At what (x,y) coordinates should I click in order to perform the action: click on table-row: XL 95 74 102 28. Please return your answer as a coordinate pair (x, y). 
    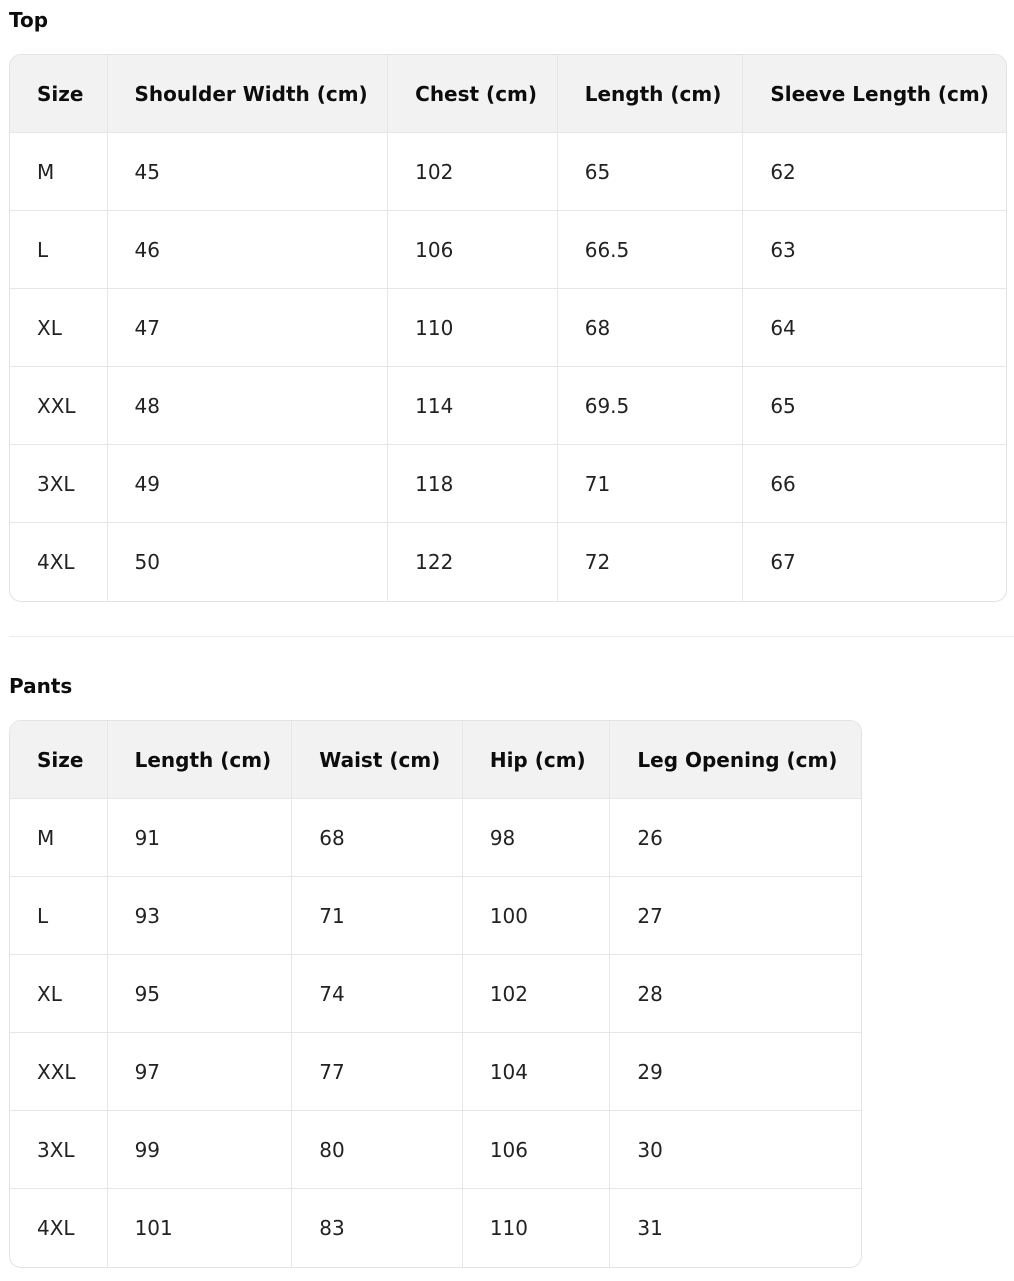
    Looking at the image, I should click on (435, 994).